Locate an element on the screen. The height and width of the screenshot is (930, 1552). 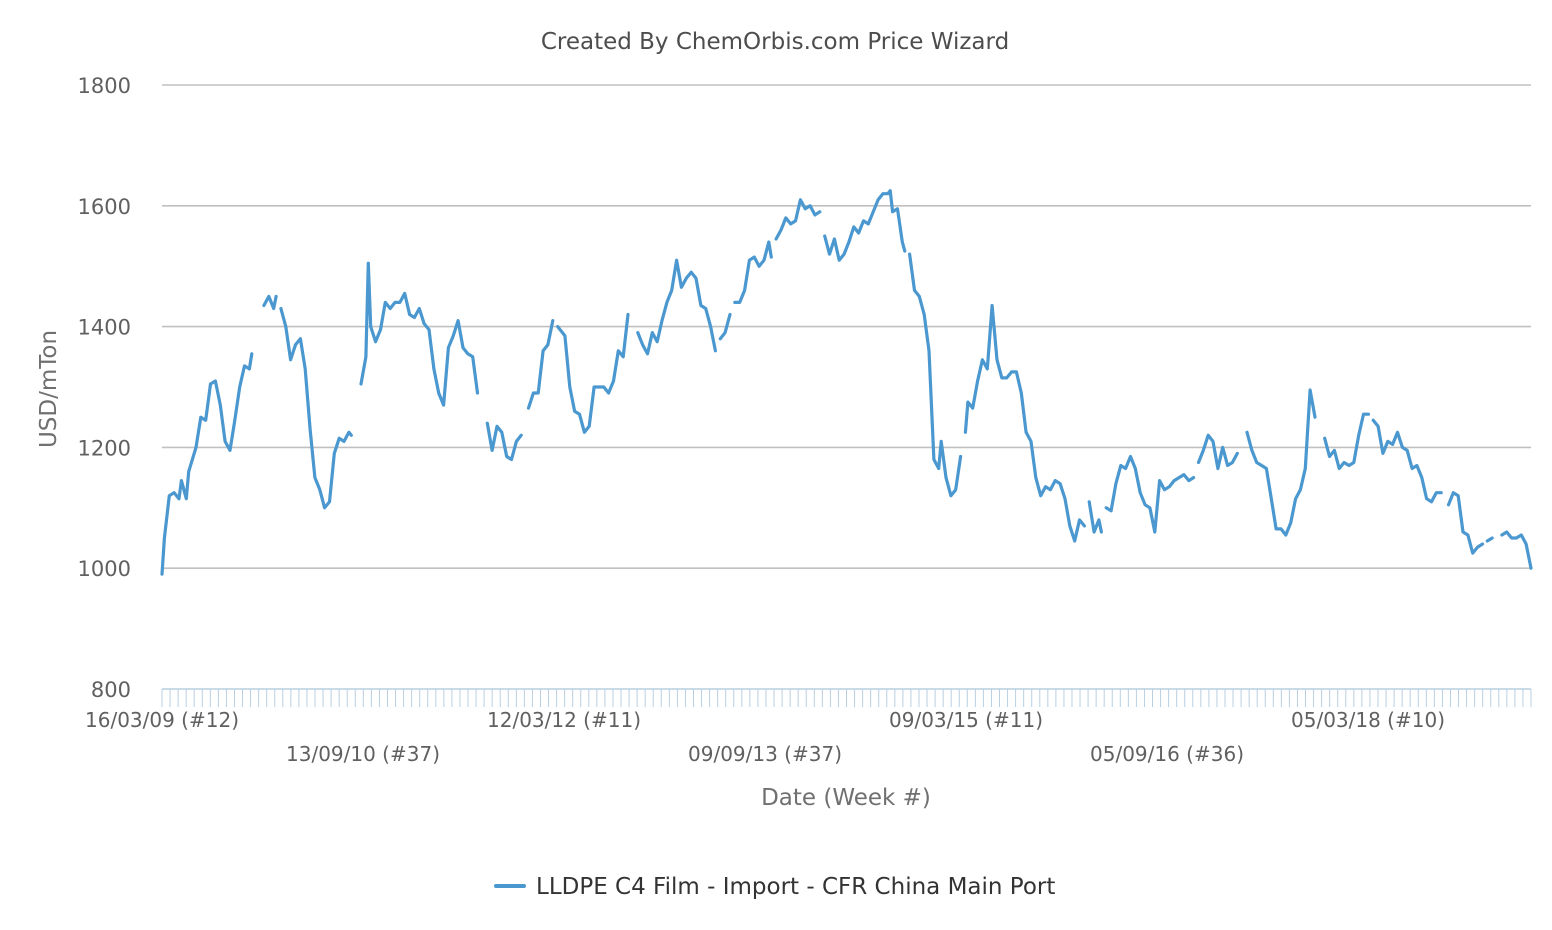
y-tick-label: 1800 is located at coordinates (104, 86).